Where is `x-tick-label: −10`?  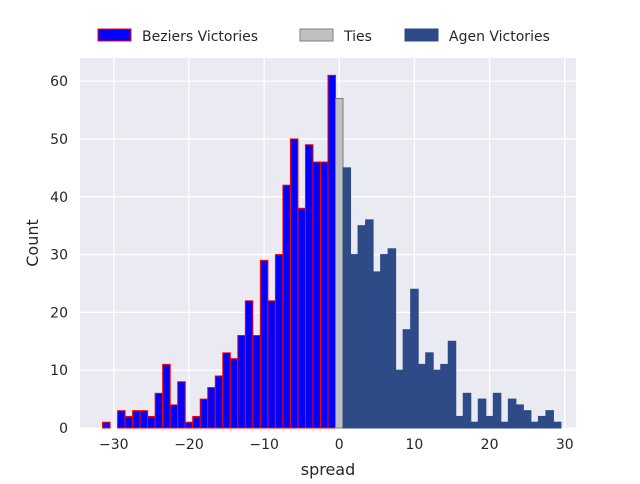
x-tick-label: −10 is located at coordinates (264, 445).